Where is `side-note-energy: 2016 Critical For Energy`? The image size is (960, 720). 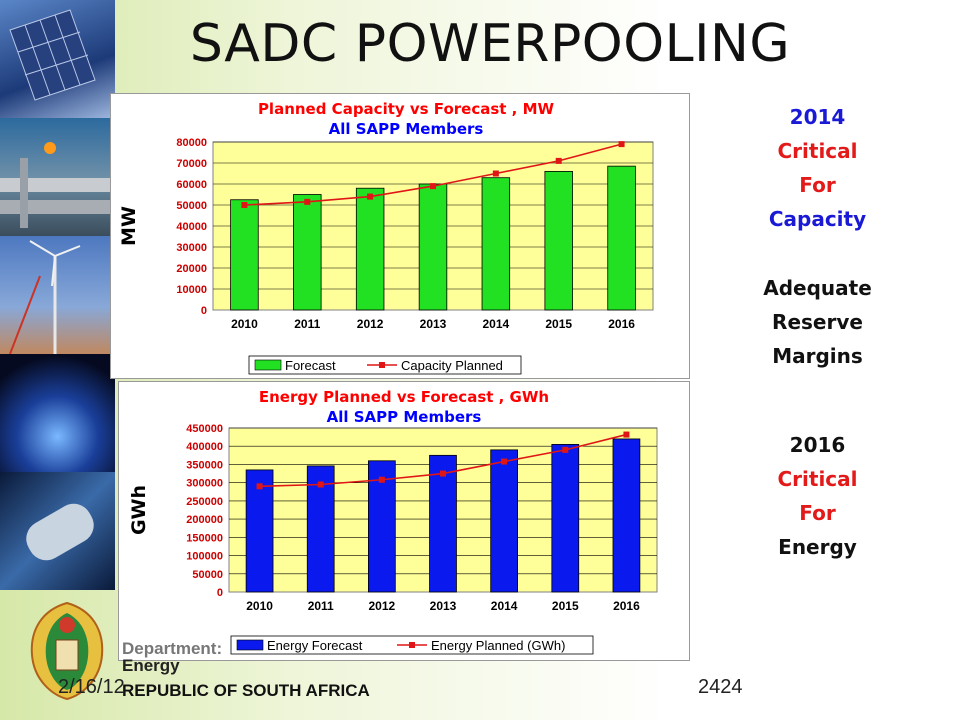
side-note-energy: 2016 Critical For Energy is located at coordinates (817, 496).